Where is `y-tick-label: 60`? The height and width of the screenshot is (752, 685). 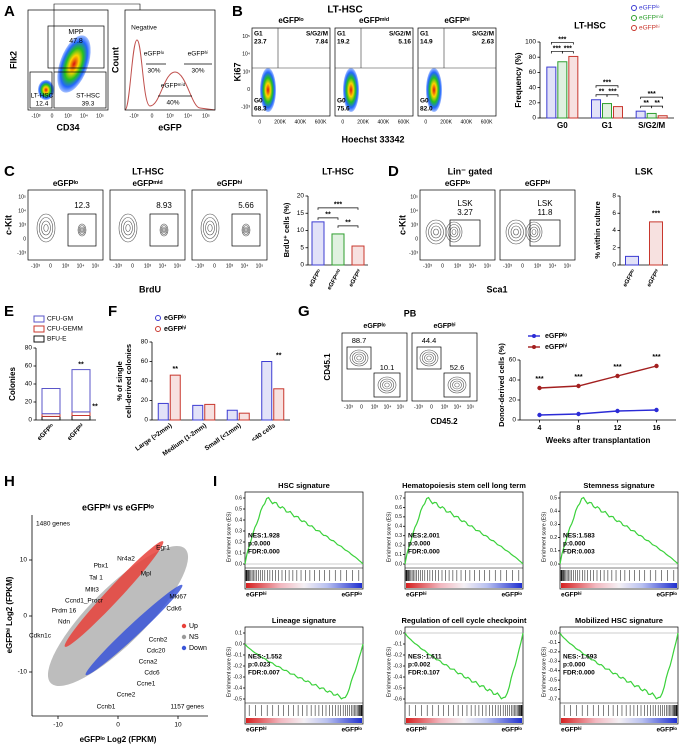
y-tick-label: 60 is located at coordinates (29, 366).